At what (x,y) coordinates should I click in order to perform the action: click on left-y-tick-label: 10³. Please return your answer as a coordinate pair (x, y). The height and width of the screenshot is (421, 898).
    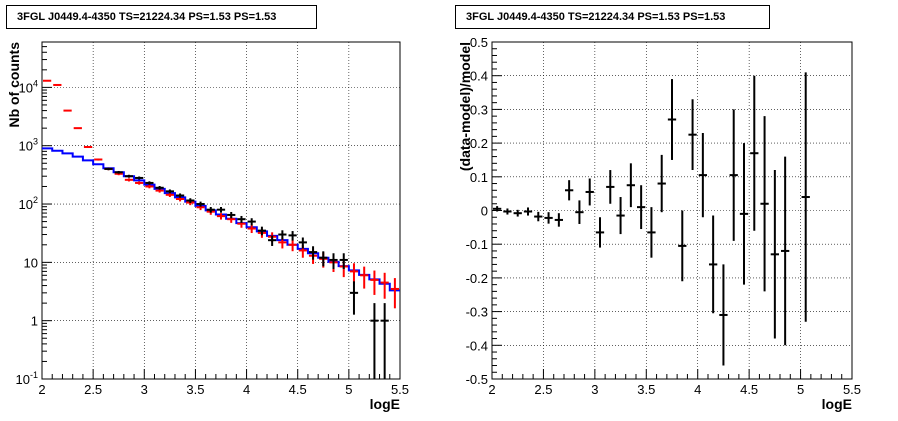
    Looking at the image, I should click on (28, 145).